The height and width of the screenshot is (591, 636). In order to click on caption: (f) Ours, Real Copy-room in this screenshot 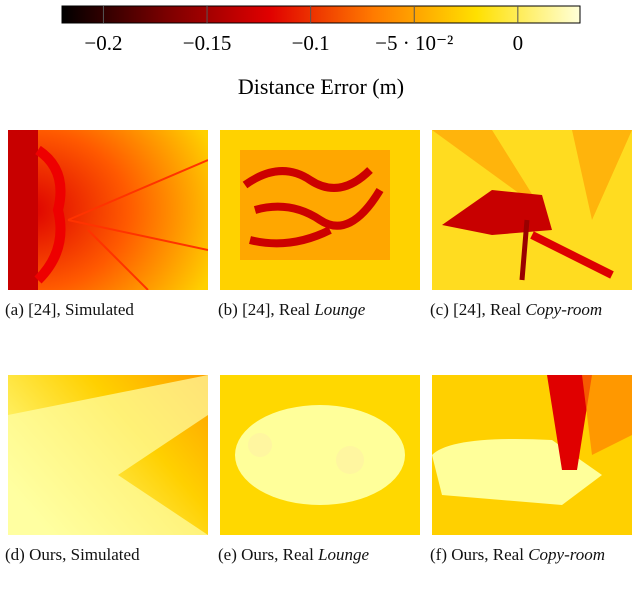, I will do `click(532, 555)`.